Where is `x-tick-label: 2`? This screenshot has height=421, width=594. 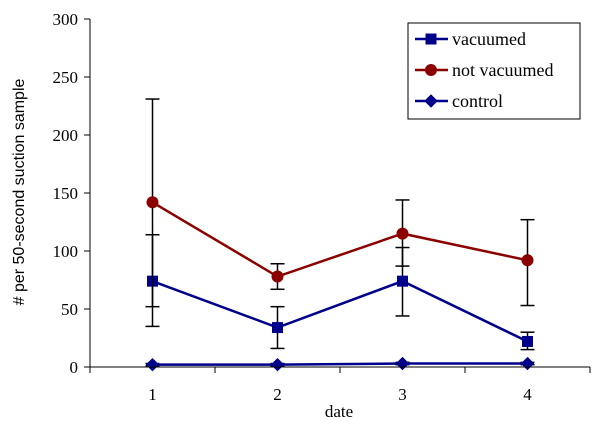
x-tick-label: 2 is located at coordinates (277, 394).